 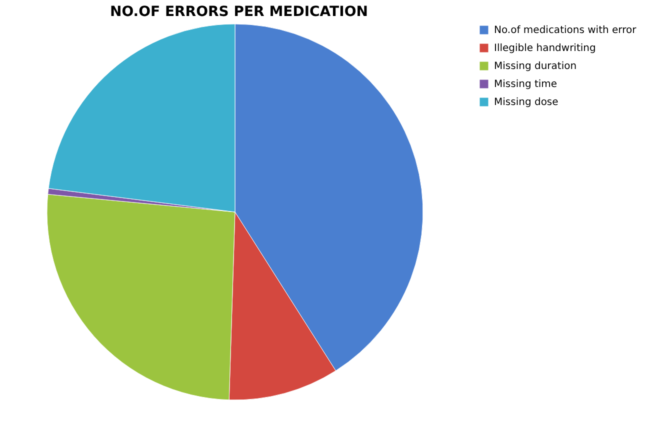 I want to click on legend-label: Illegible handwriting, so click(x=545, y=48).